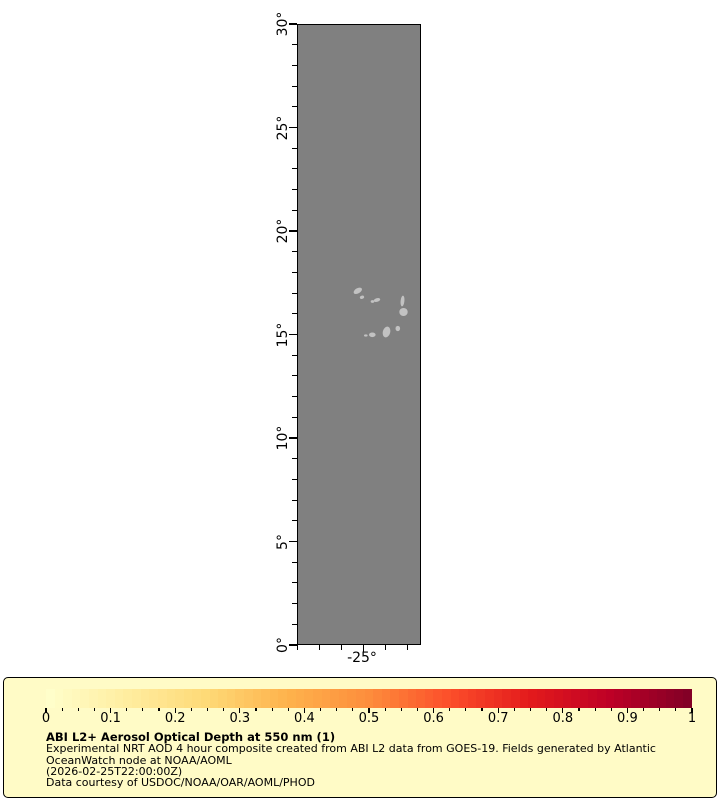  Describe the element at coordinates (46, 718) in the screenshot. I see `colorbar-tick-label: 0` at that location.